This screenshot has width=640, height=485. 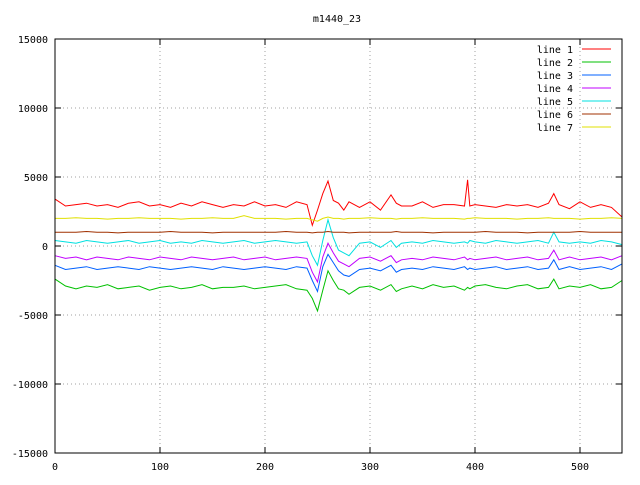 I want to click on x-tick-label: 200, so click(x=265, y=467).